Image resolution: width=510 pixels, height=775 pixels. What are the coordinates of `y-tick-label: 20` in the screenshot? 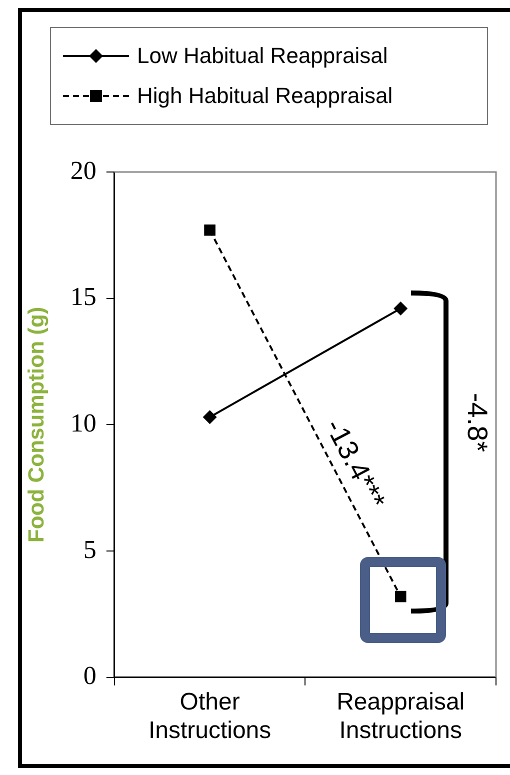 It's located at (83, 170).